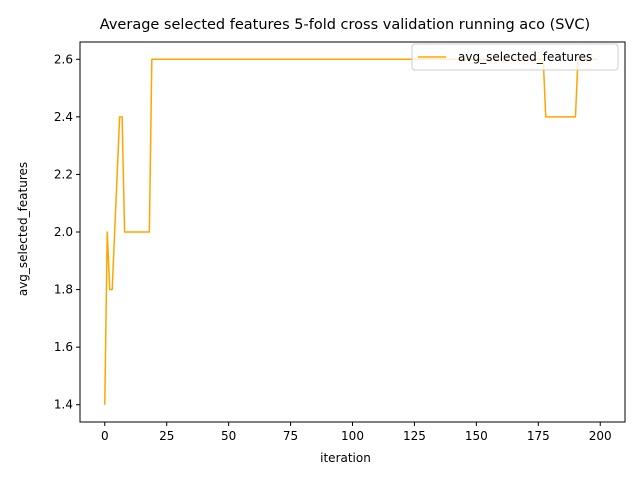 This screenshot has height=480, width=640. Describe the element at coordinates (23, 229) in the screenshot. I see `y-axis-label: avg_selected_features` at that location.